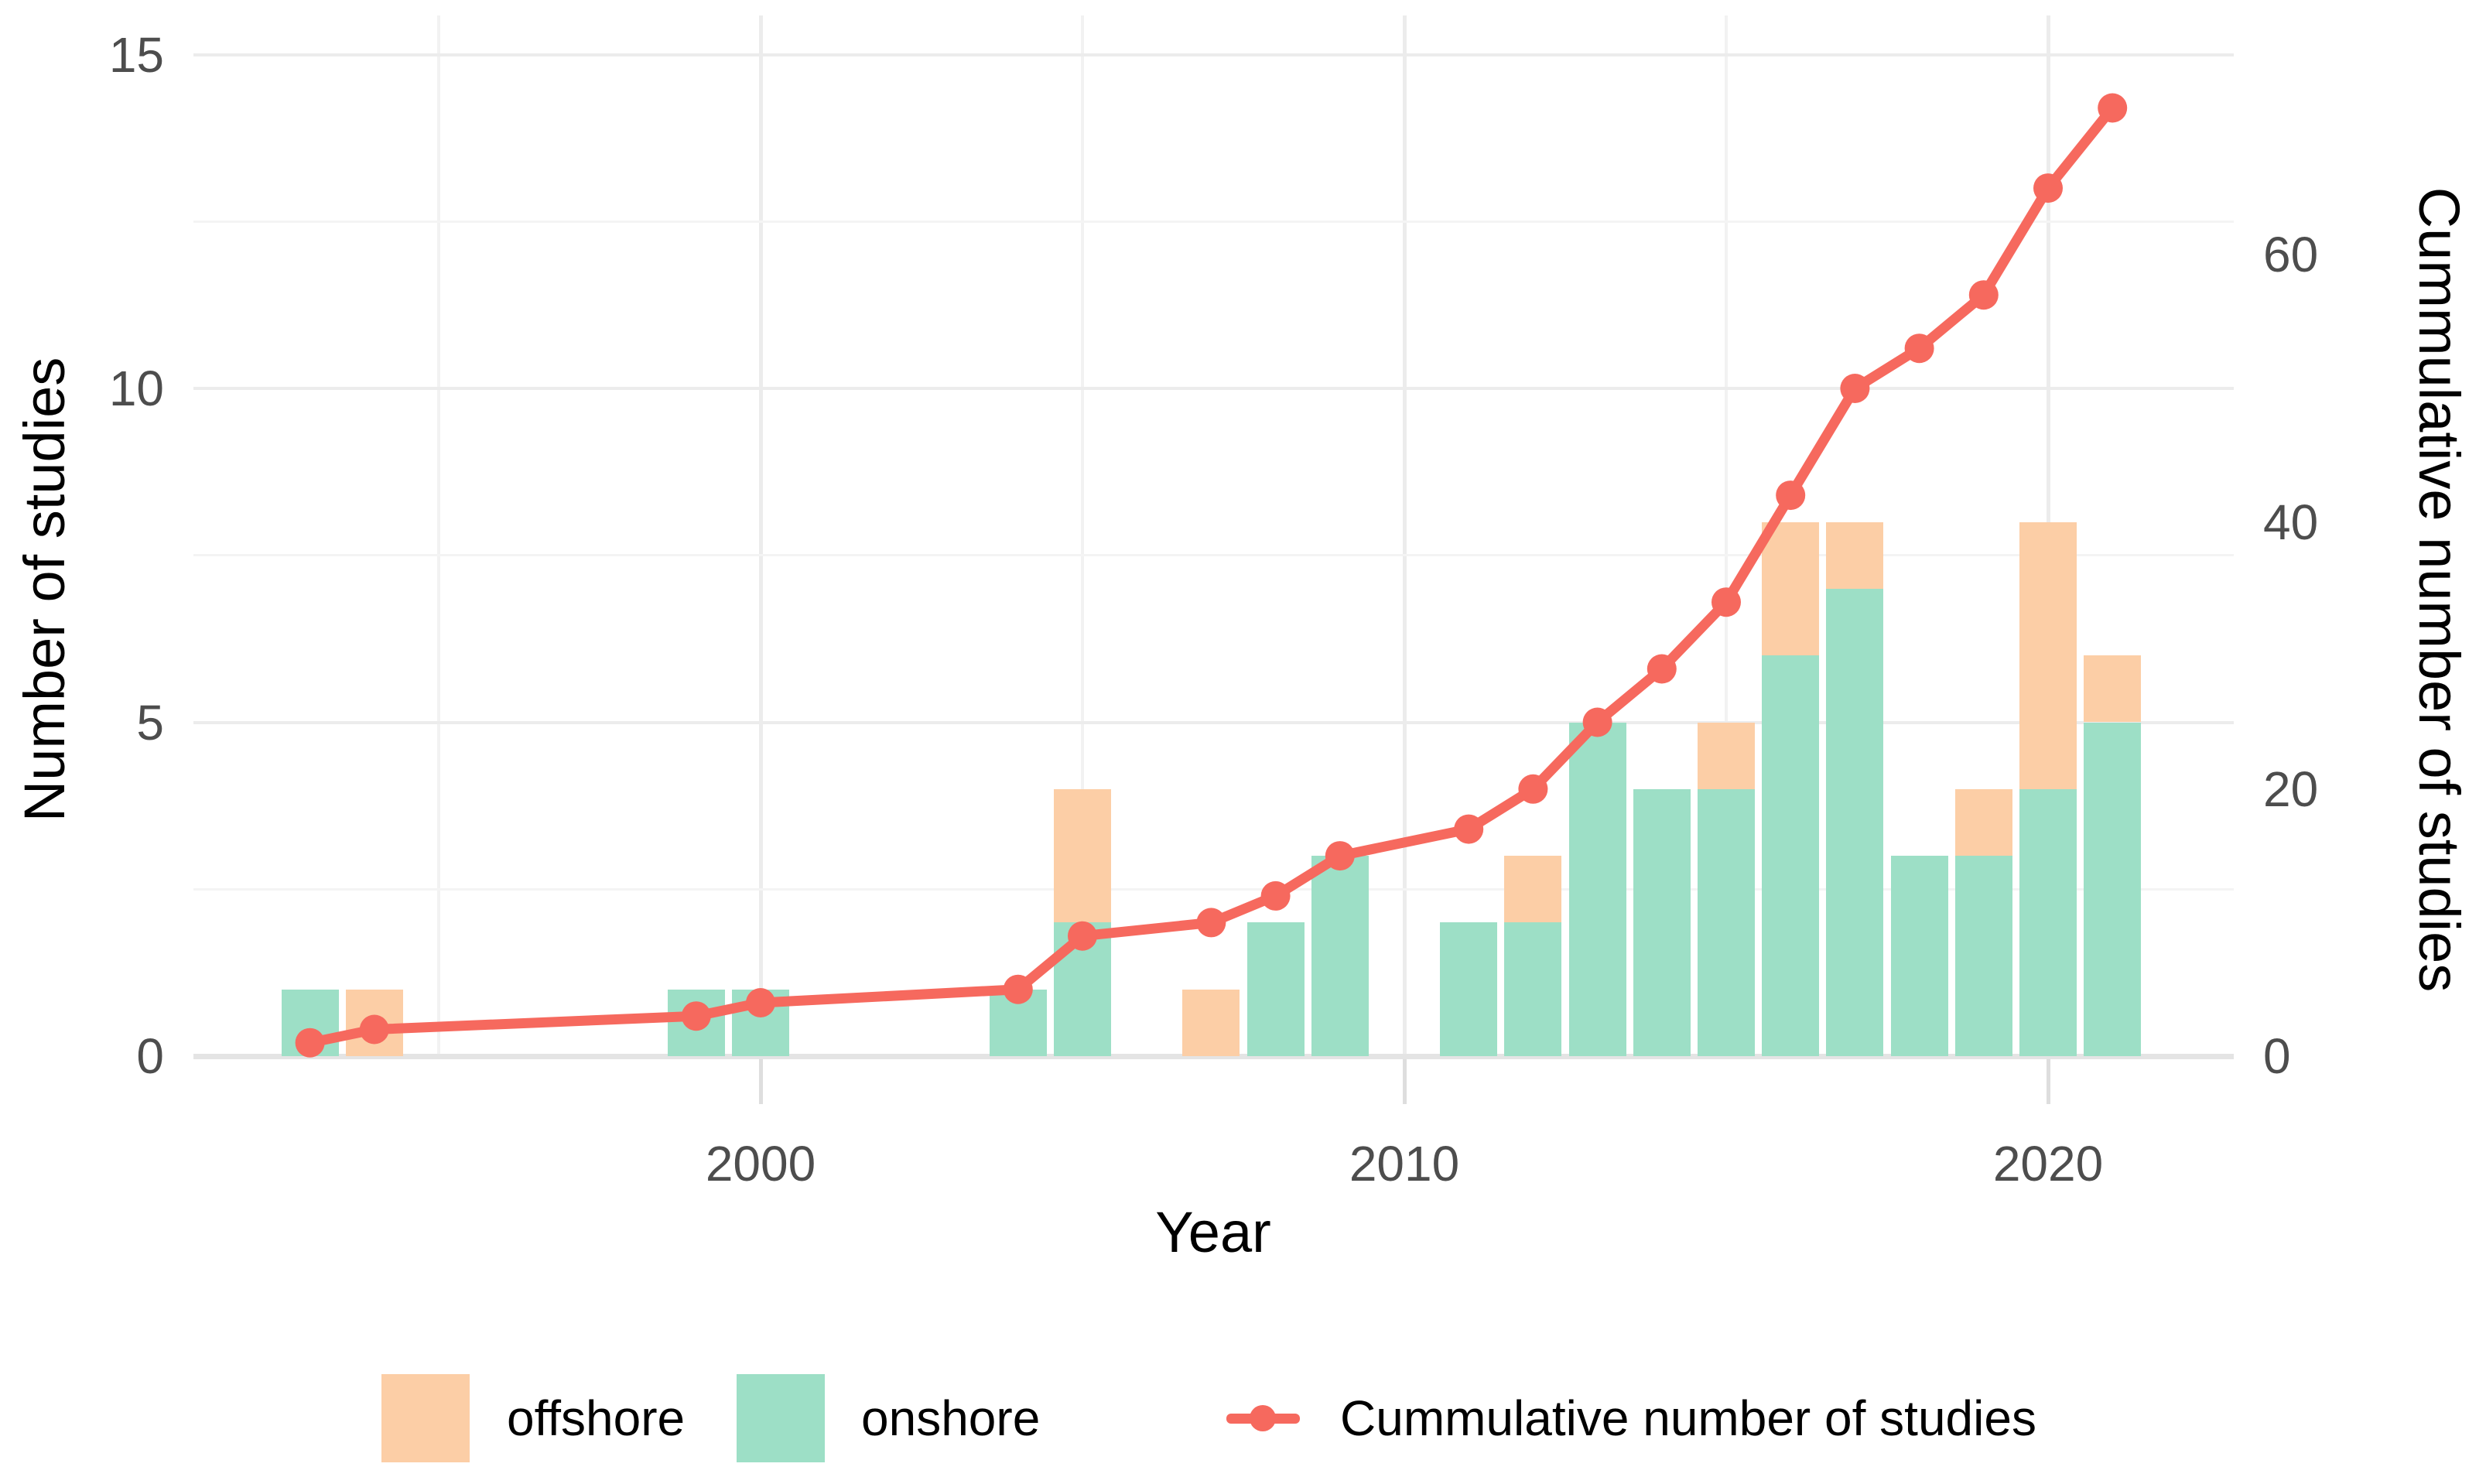  What do you see at coordinates (425, 1418) in the screenshot?
I see `legend-swatch-offshore` at bounding box center [425, 1418].